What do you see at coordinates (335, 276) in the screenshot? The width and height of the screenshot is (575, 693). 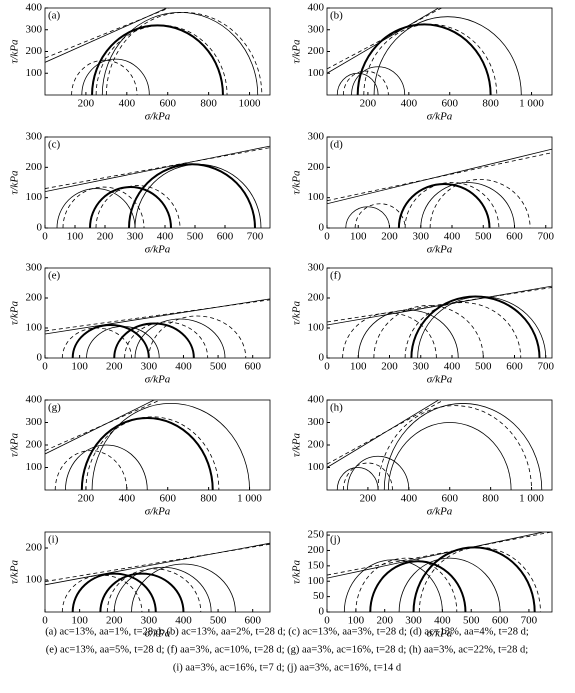 I see `panel-label: (f)` at bounding box center [335, 276].